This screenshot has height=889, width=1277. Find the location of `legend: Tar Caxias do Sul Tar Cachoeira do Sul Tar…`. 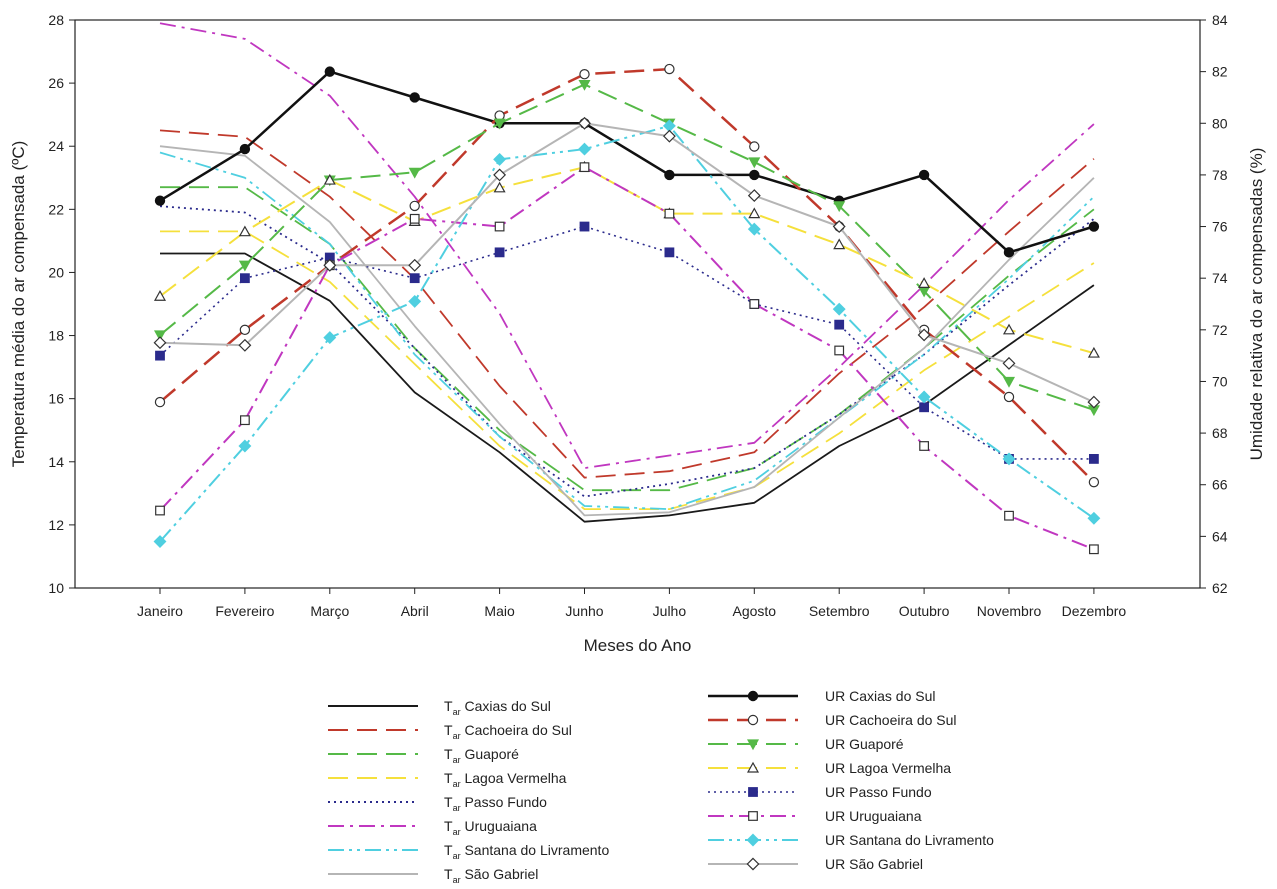

legend: Tar Caxias do Sul Tar Cachoeira do Sul Tar… is located at coordinates (661, 786).